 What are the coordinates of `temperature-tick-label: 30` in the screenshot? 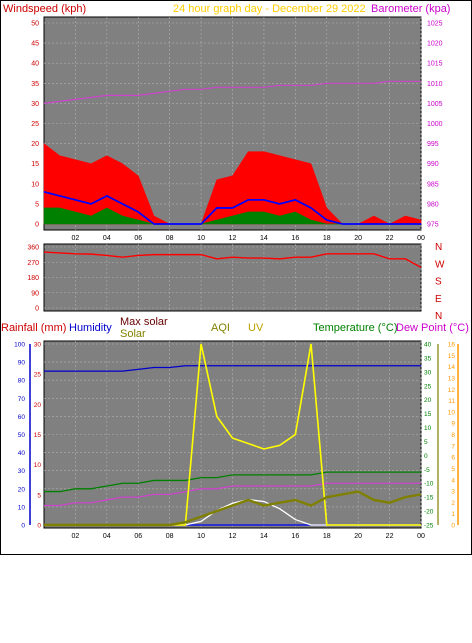 It's located at (428, 372).